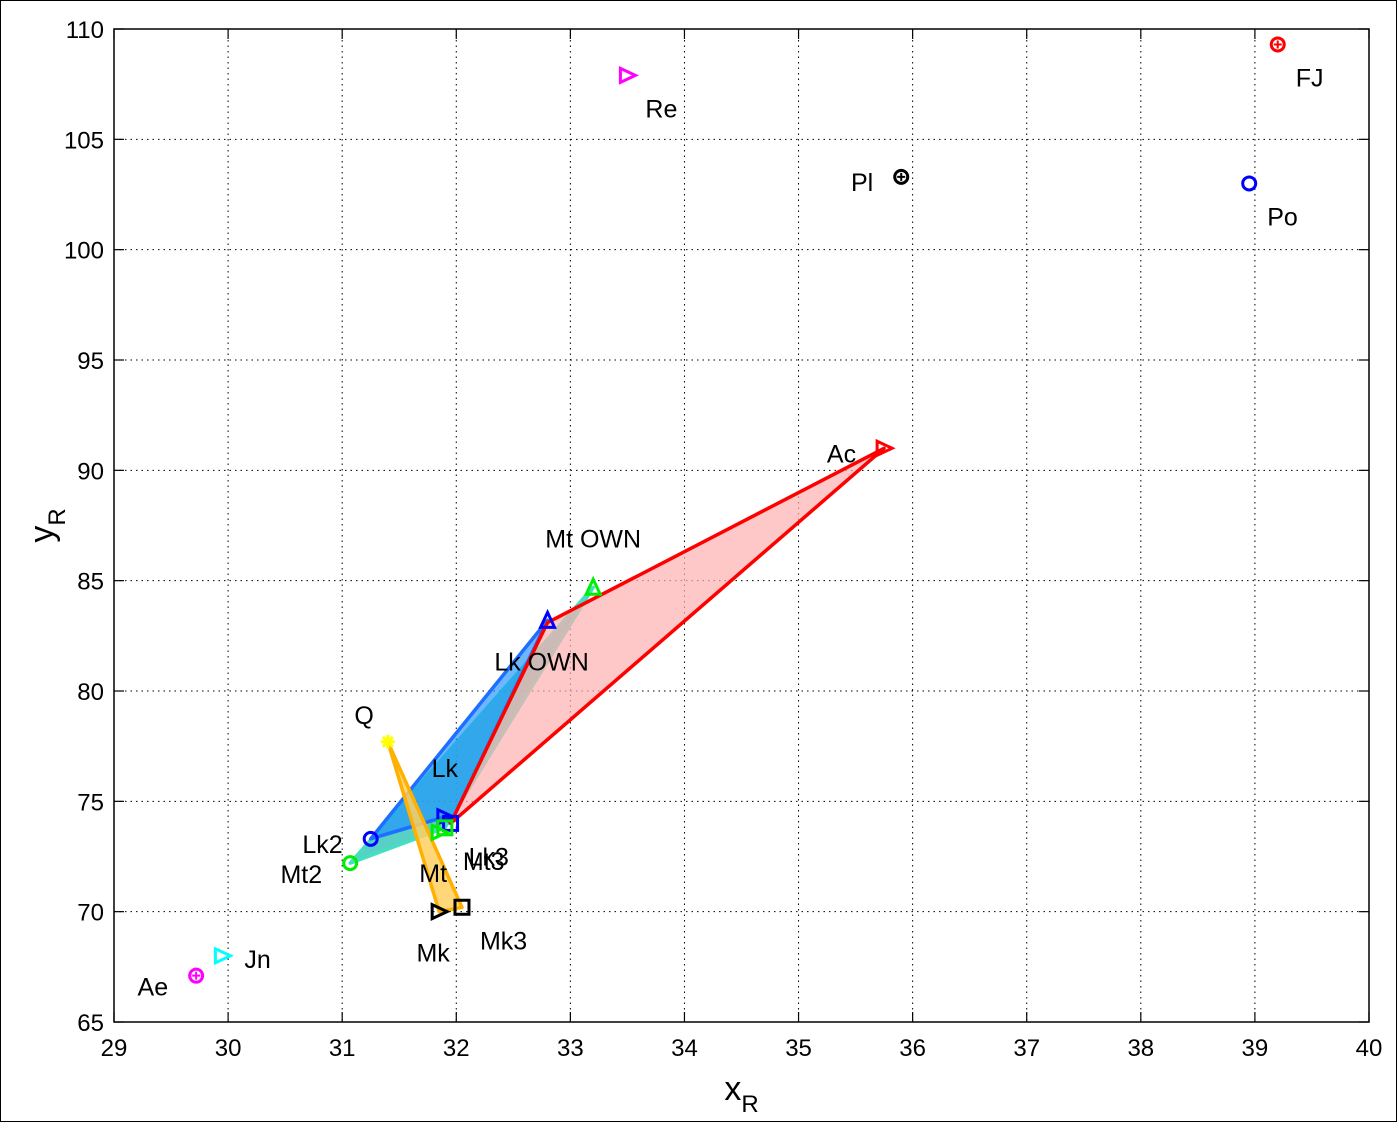  I want to click on point-mt2-label: Mt2, so click(301, 875).